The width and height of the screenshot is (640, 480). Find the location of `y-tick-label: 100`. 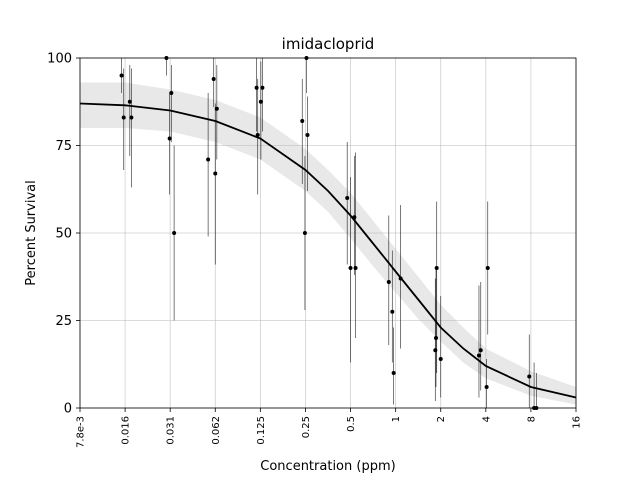

y-tick-label: 100 is located at coordinates (59, 59).